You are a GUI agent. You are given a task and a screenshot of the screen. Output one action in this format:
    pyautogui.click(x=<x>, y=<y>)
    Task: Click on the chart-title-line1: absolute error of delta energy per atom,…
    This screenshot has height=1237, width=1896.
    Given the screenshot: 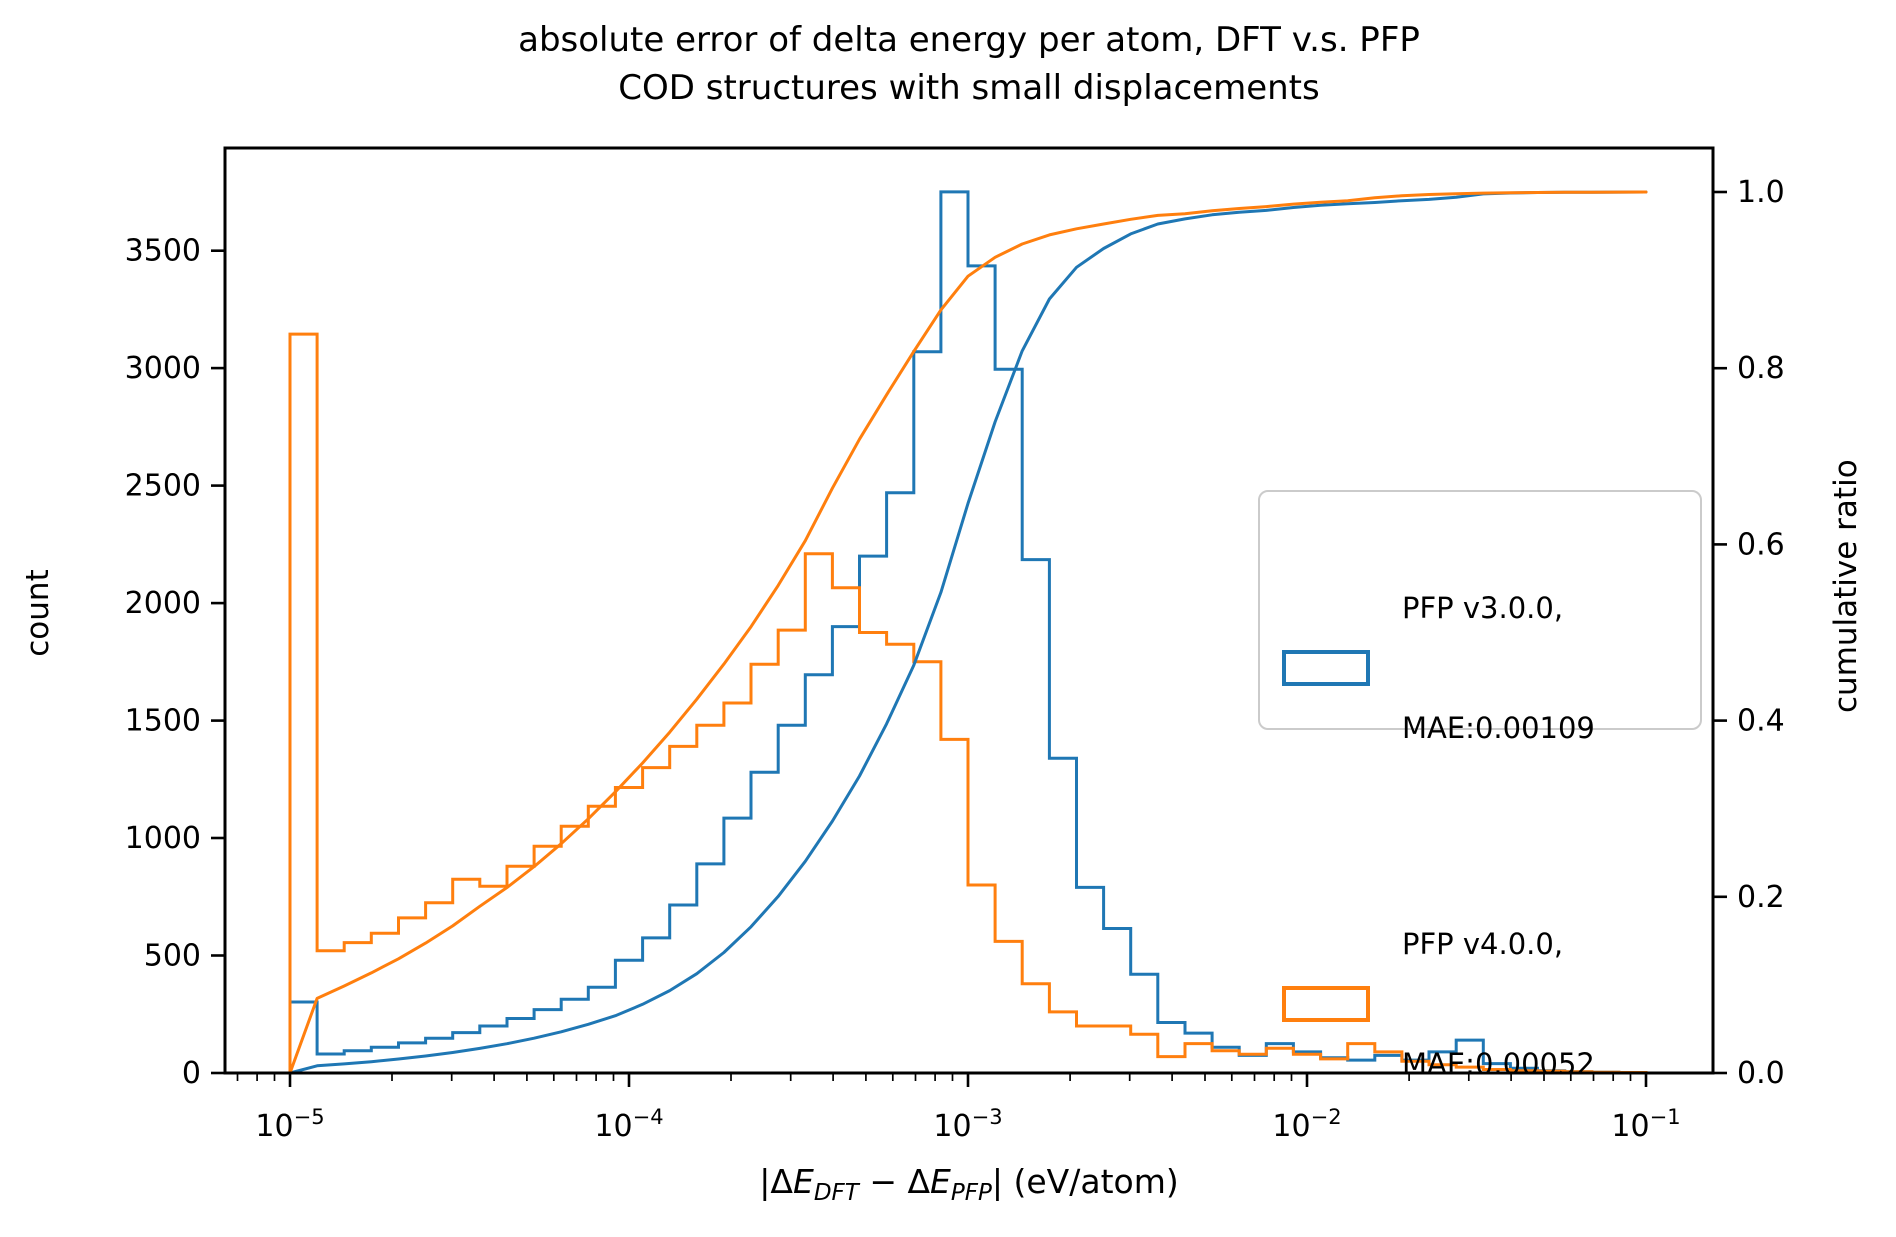 What is the action you would take?
    pyautogui.click(x=969, y=40)
    